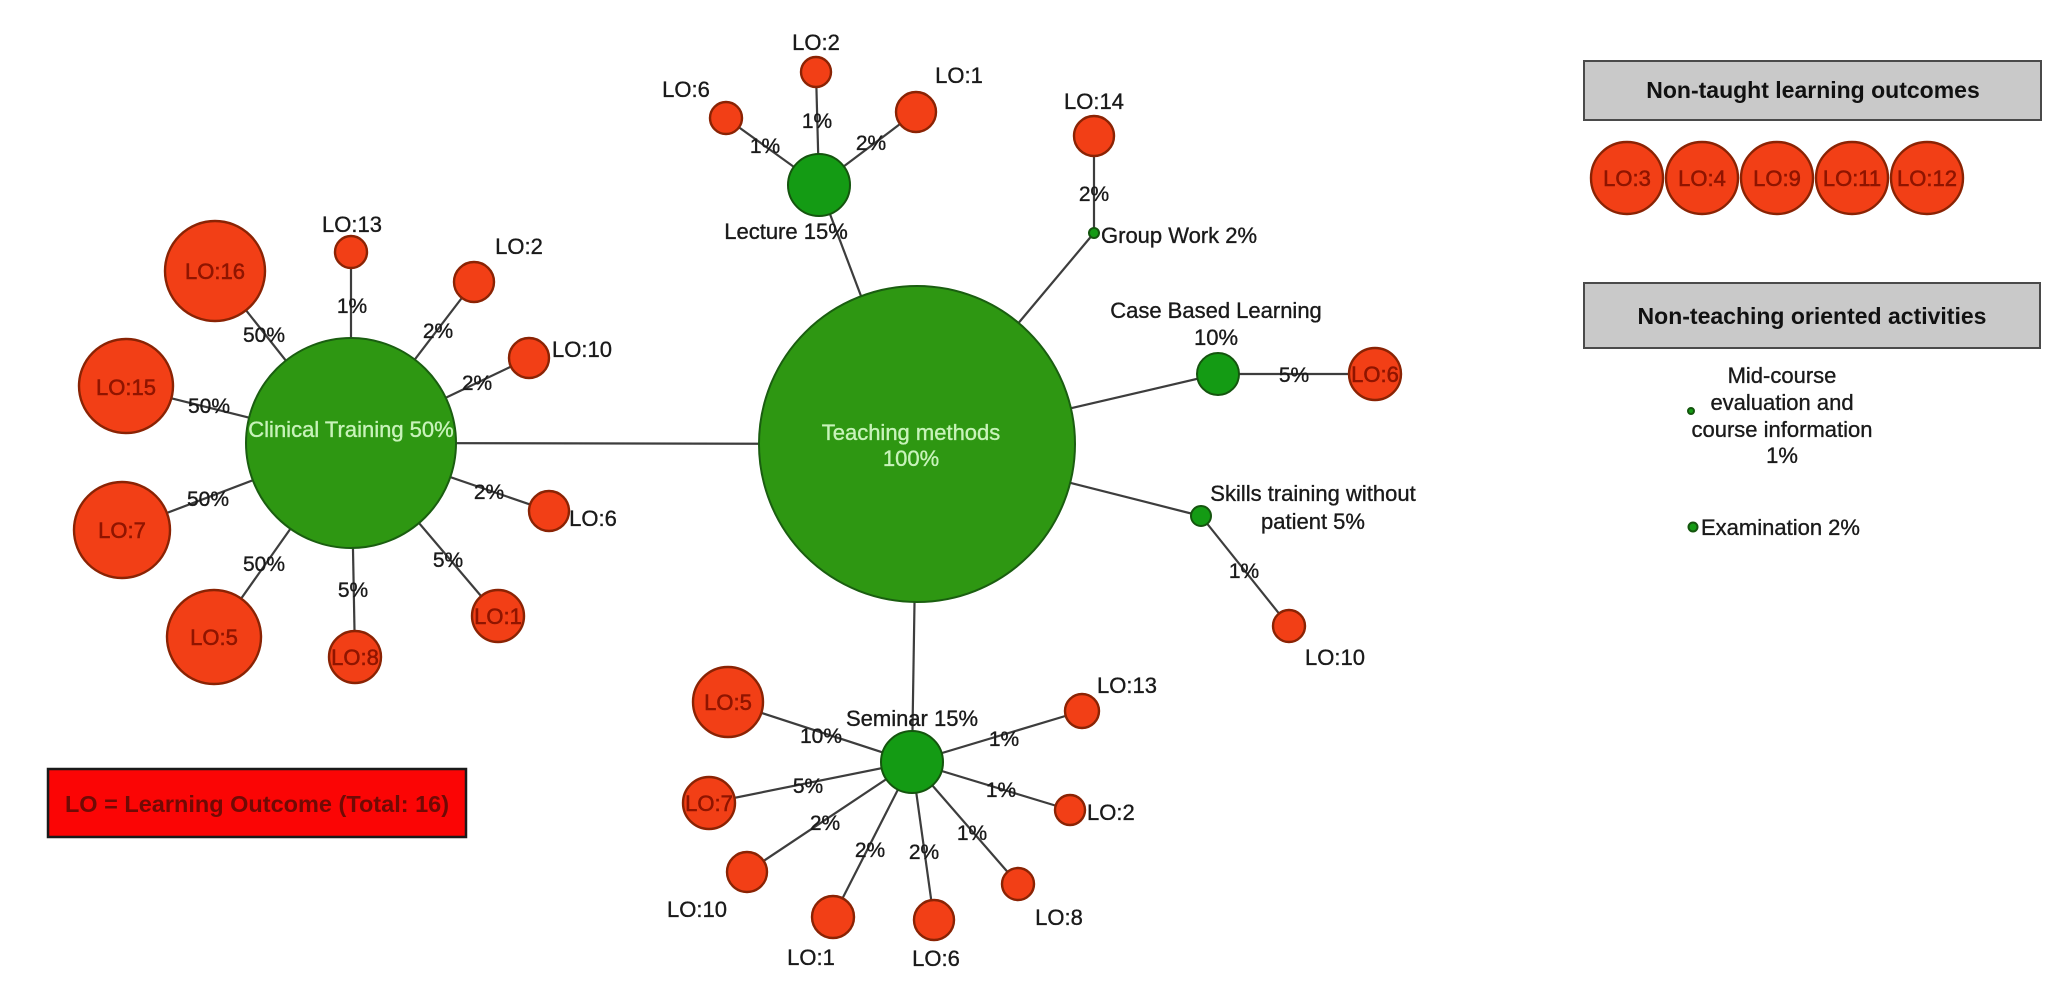  What do you see at coordinates (1782, 375) in the screenshot?
I see `svg-text: Mid-course` at bounding box center [1782, 375].